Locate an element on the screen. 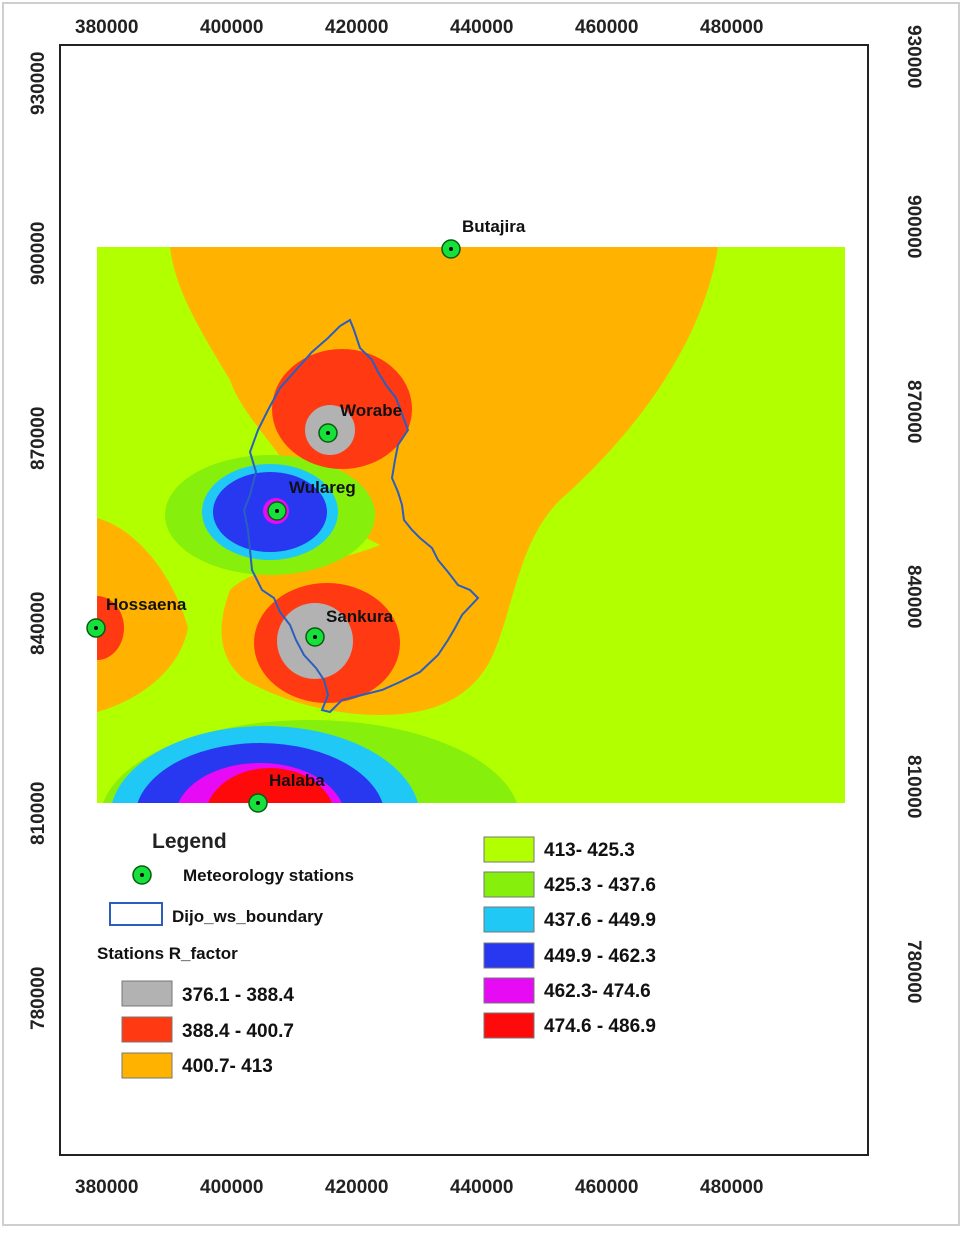 This screenshot has height=1233, width=962. legend-class-7: 462.3- 474.6 is located at coordinates (567, 990).